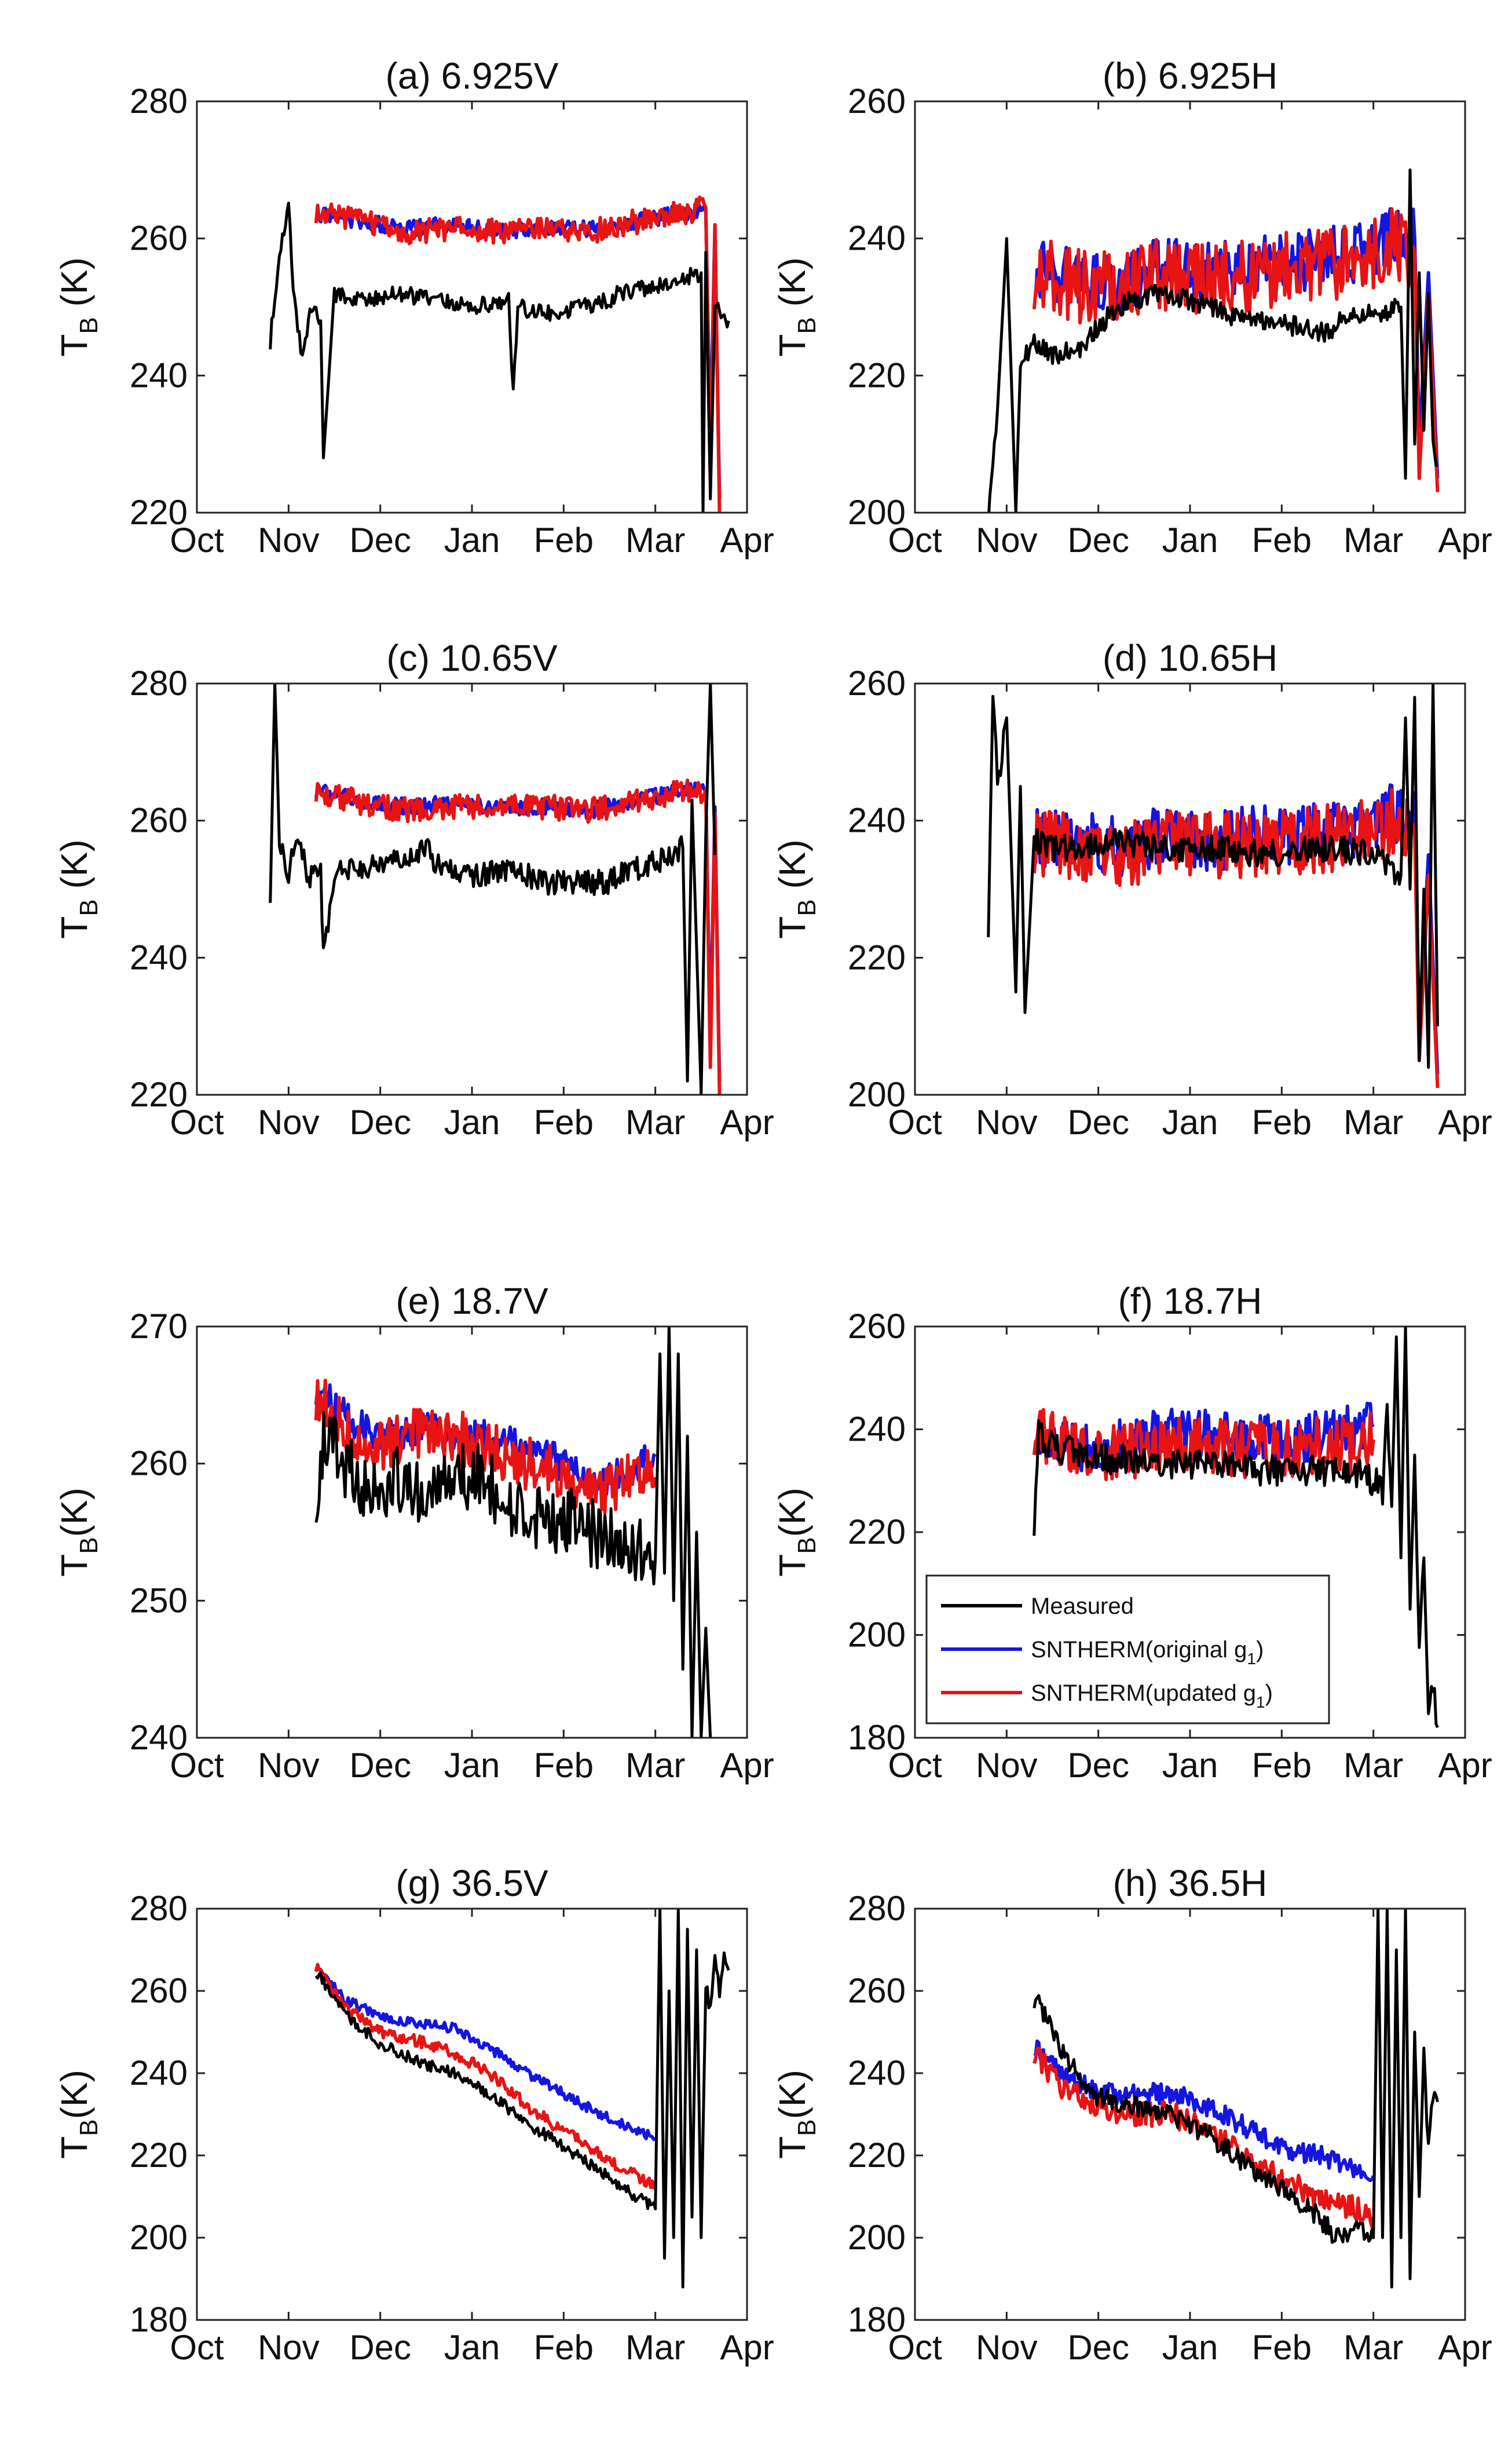  Describe the element at coordinates (473, 76) in the screenshot. I see `chart-title: (a) 6.925V` at that location.